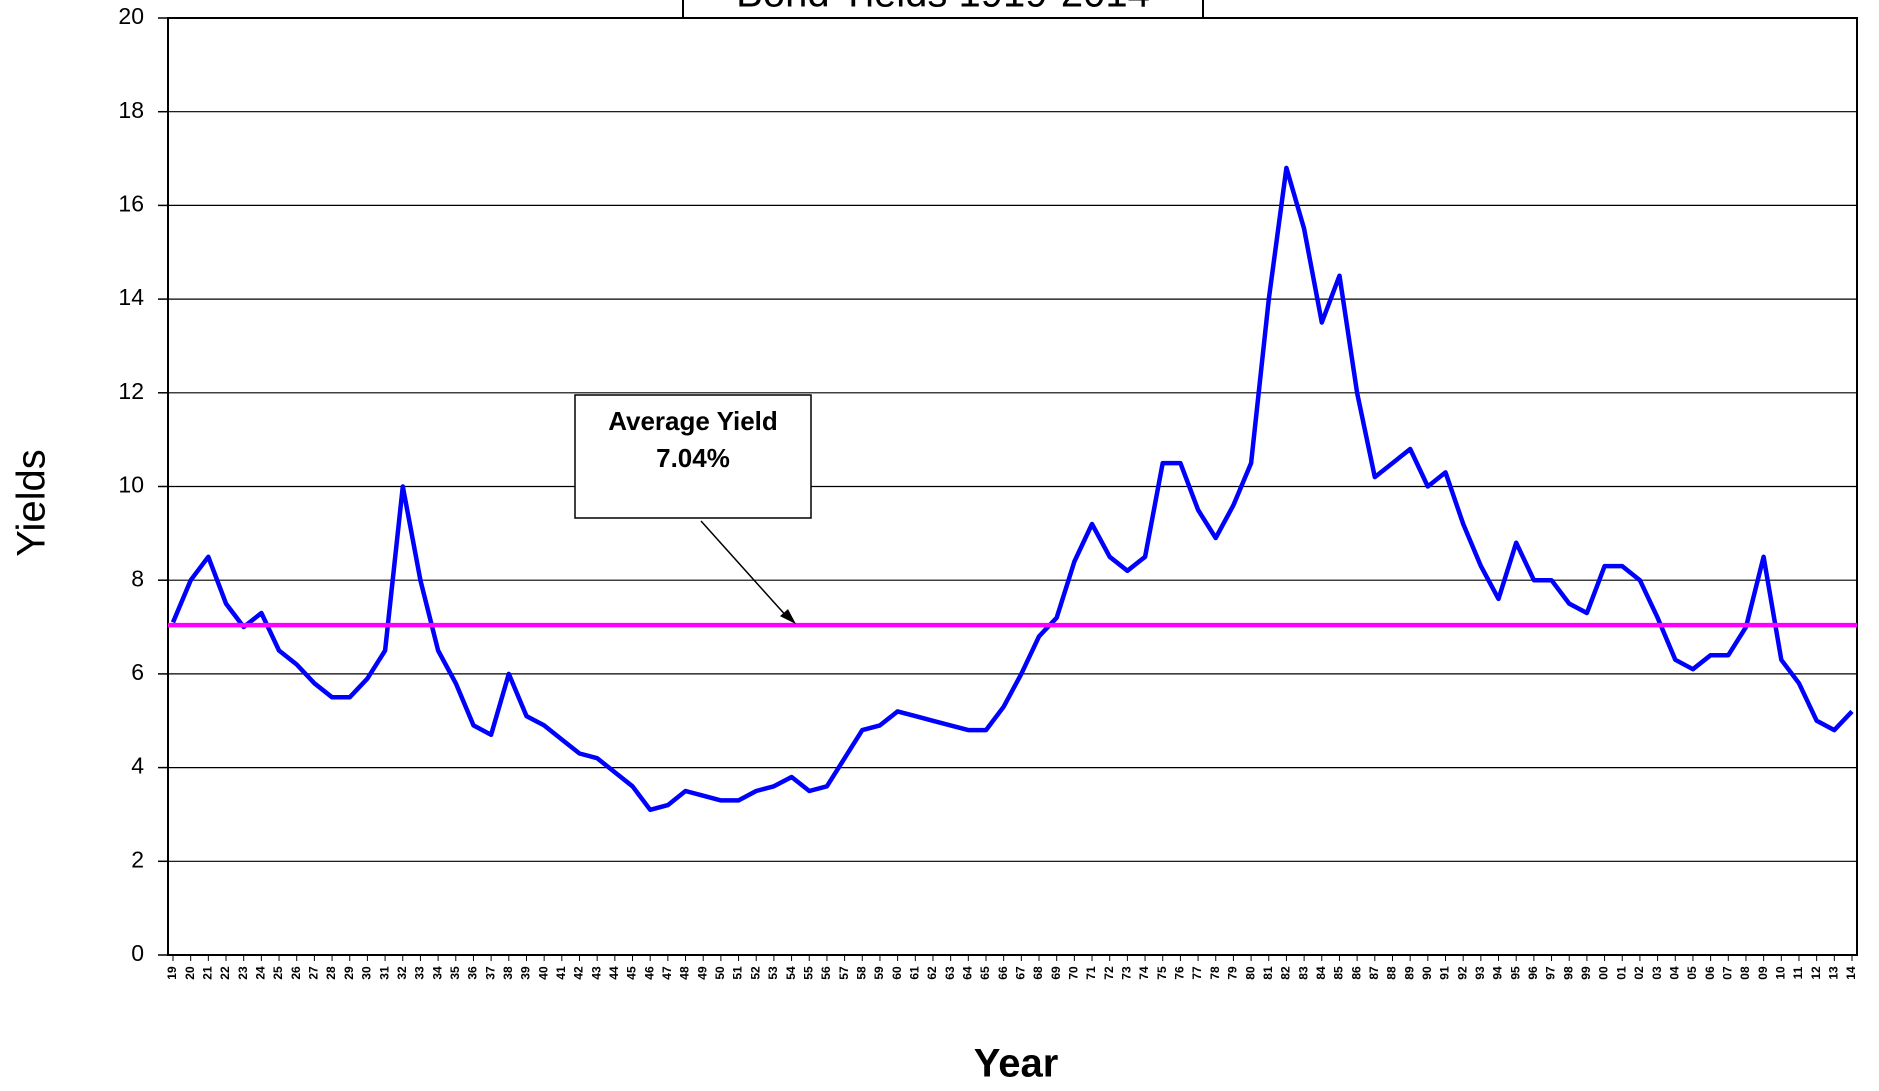 This screenshot has height=1091, width=1879. What do you see at coordinates (131, 485) in the screenshot?
I see `y-tick-label: 10` at bounding box center [131, 485].